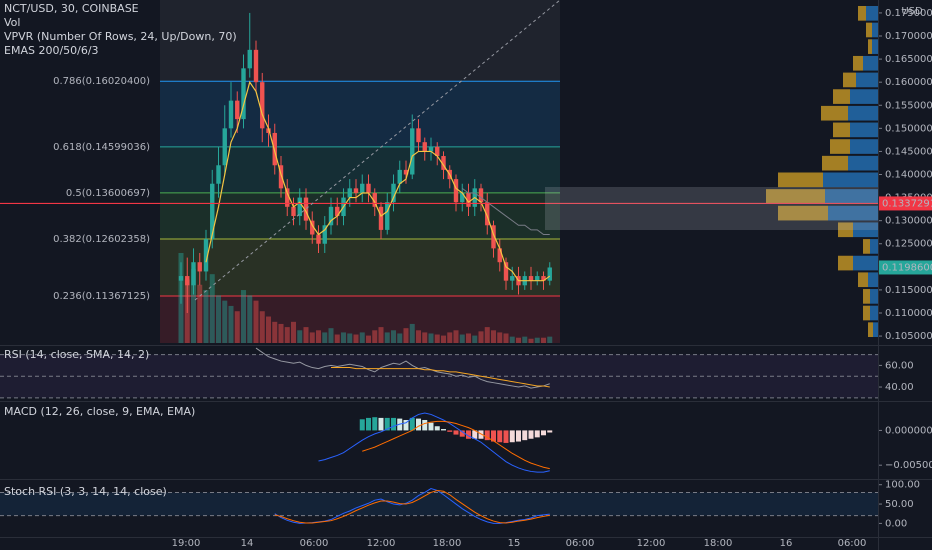 The width and height of the screenshot is (932, 550). I want to click on y-tick-label: 0.13000000, so click(908, 221).